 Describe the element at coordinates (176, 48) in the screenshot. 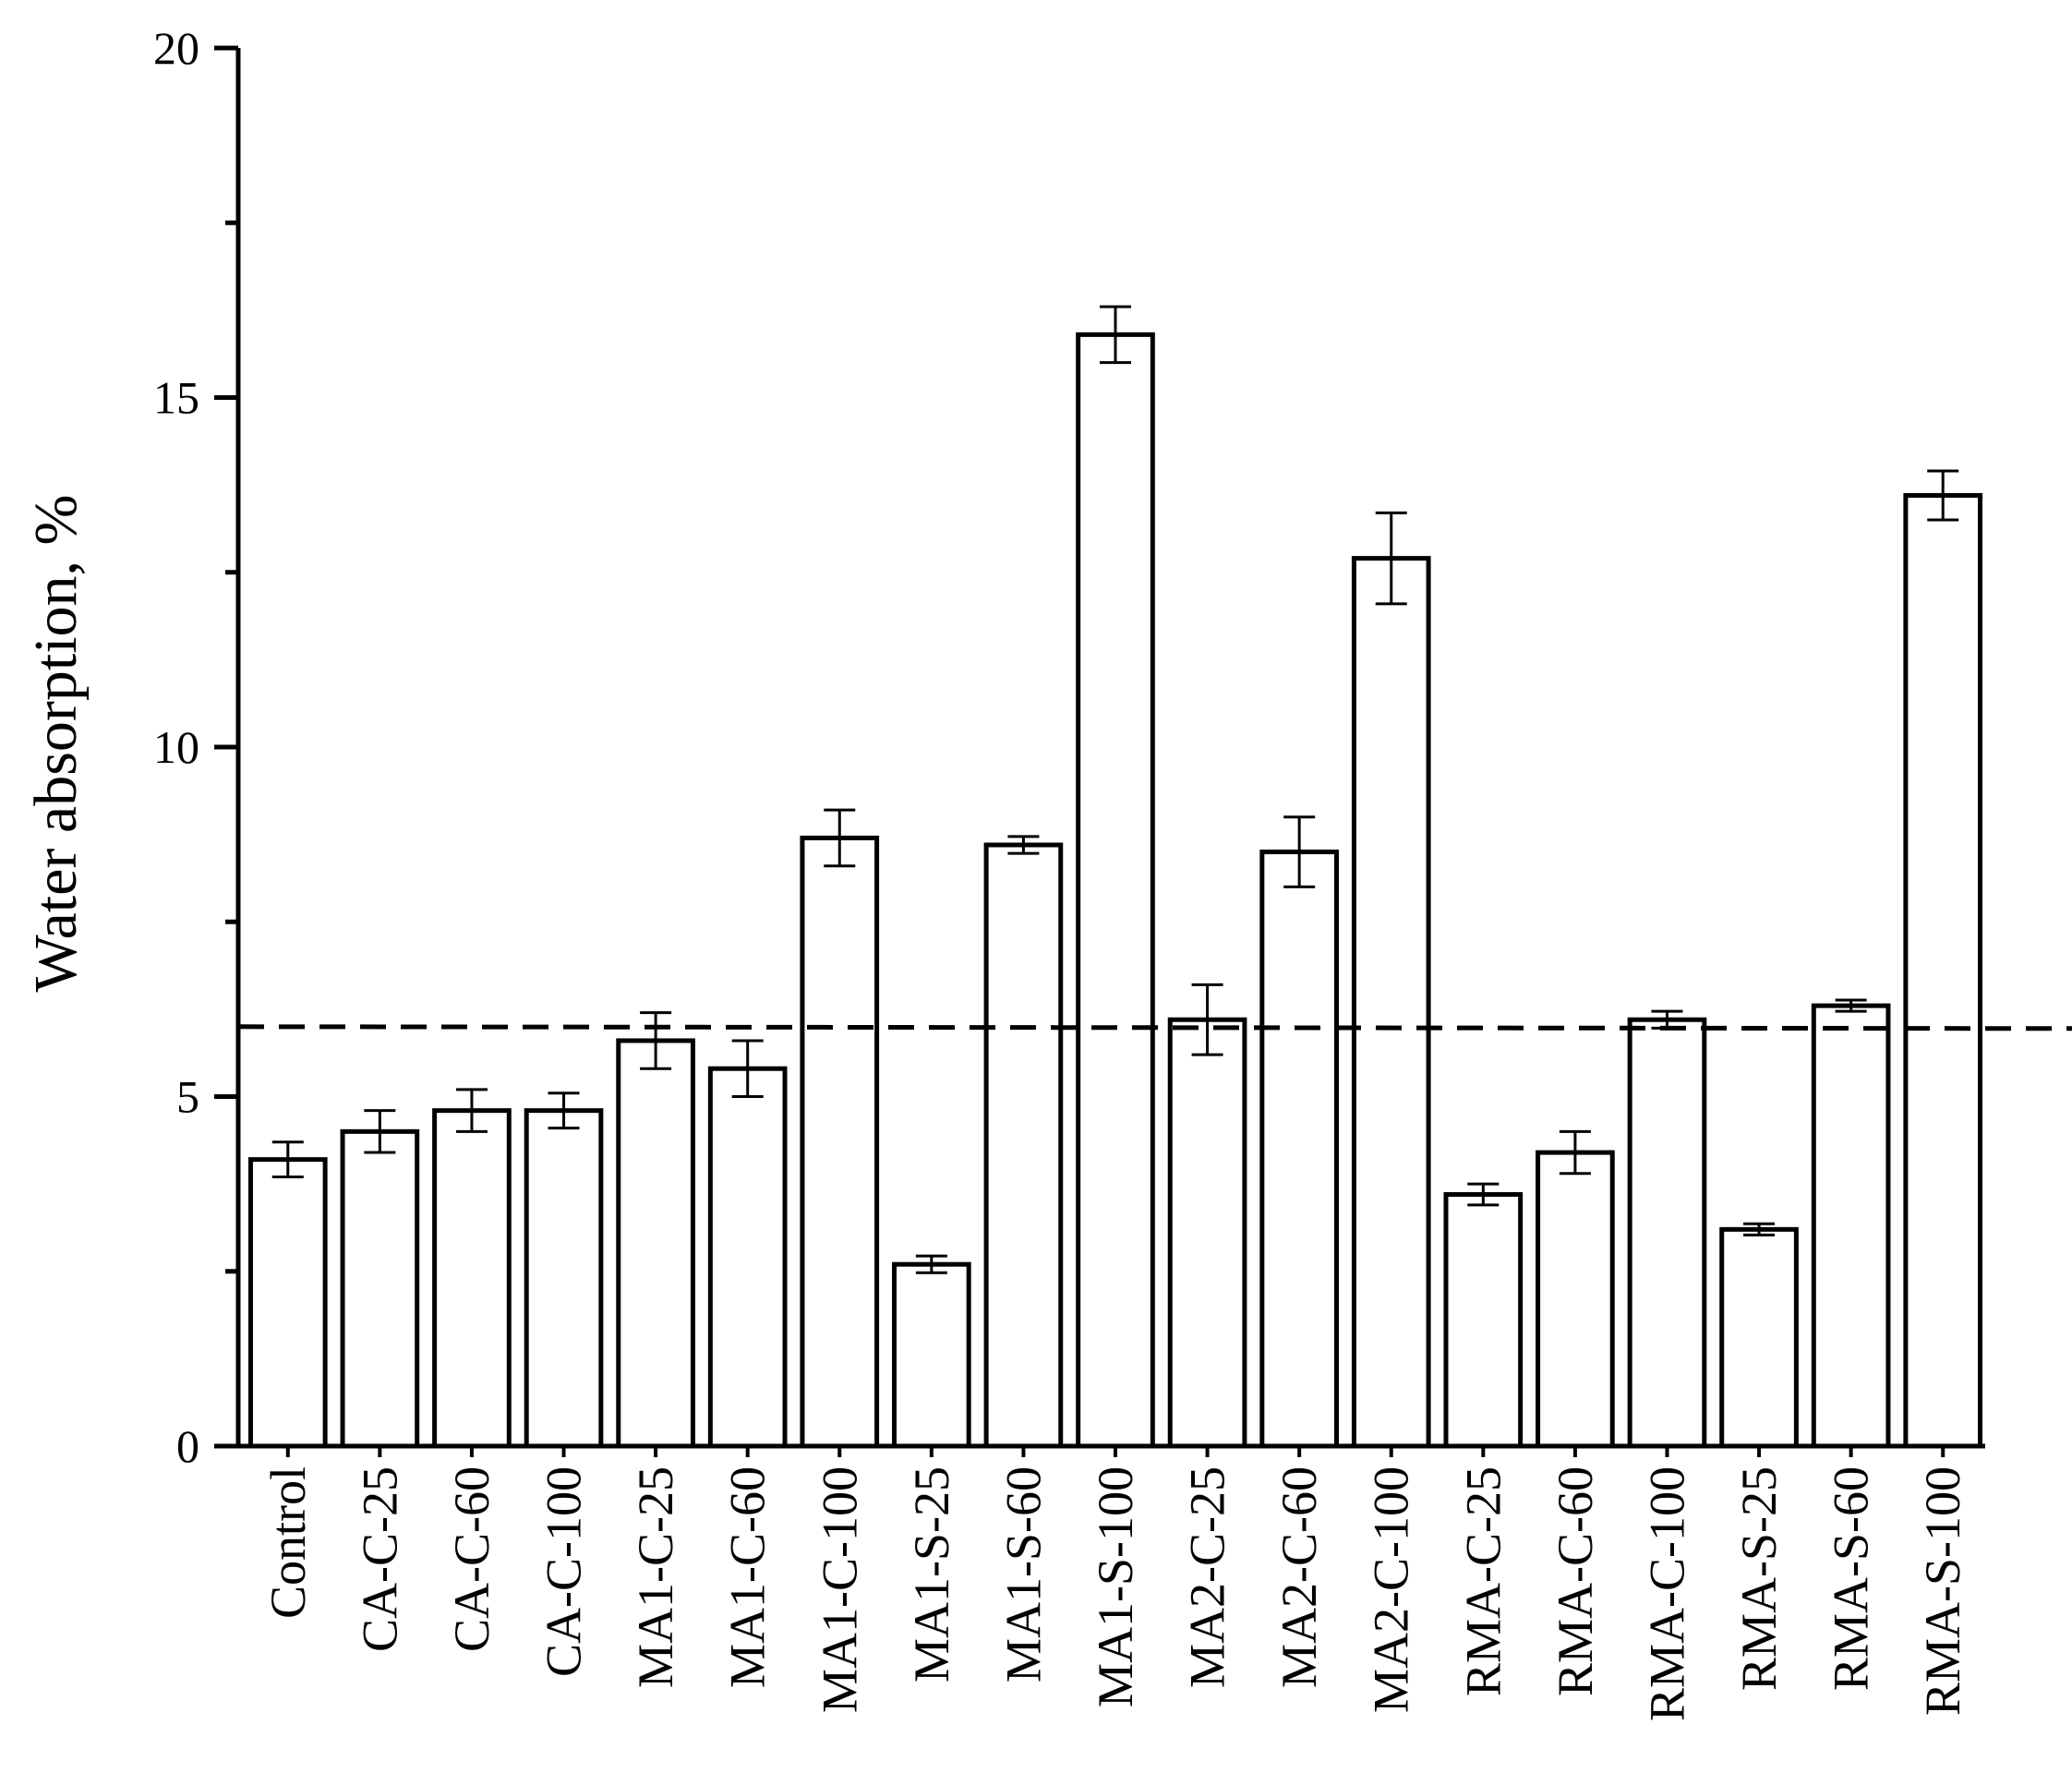

I see `y-tick-label: 20` at that location.